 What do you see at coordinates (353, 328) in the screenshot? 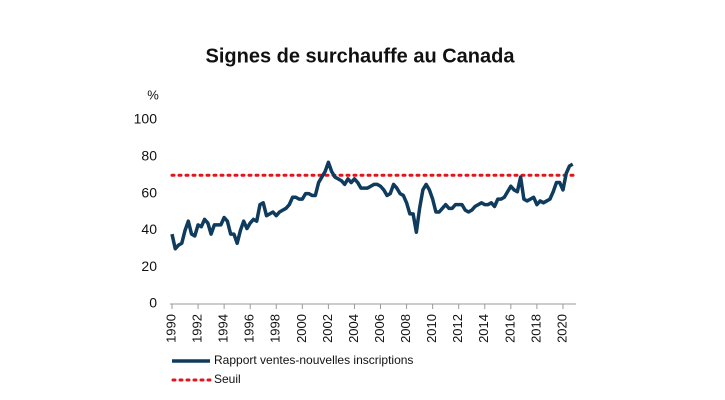
I see `x-tick-label: 2004` at bounding box center [353, 328].